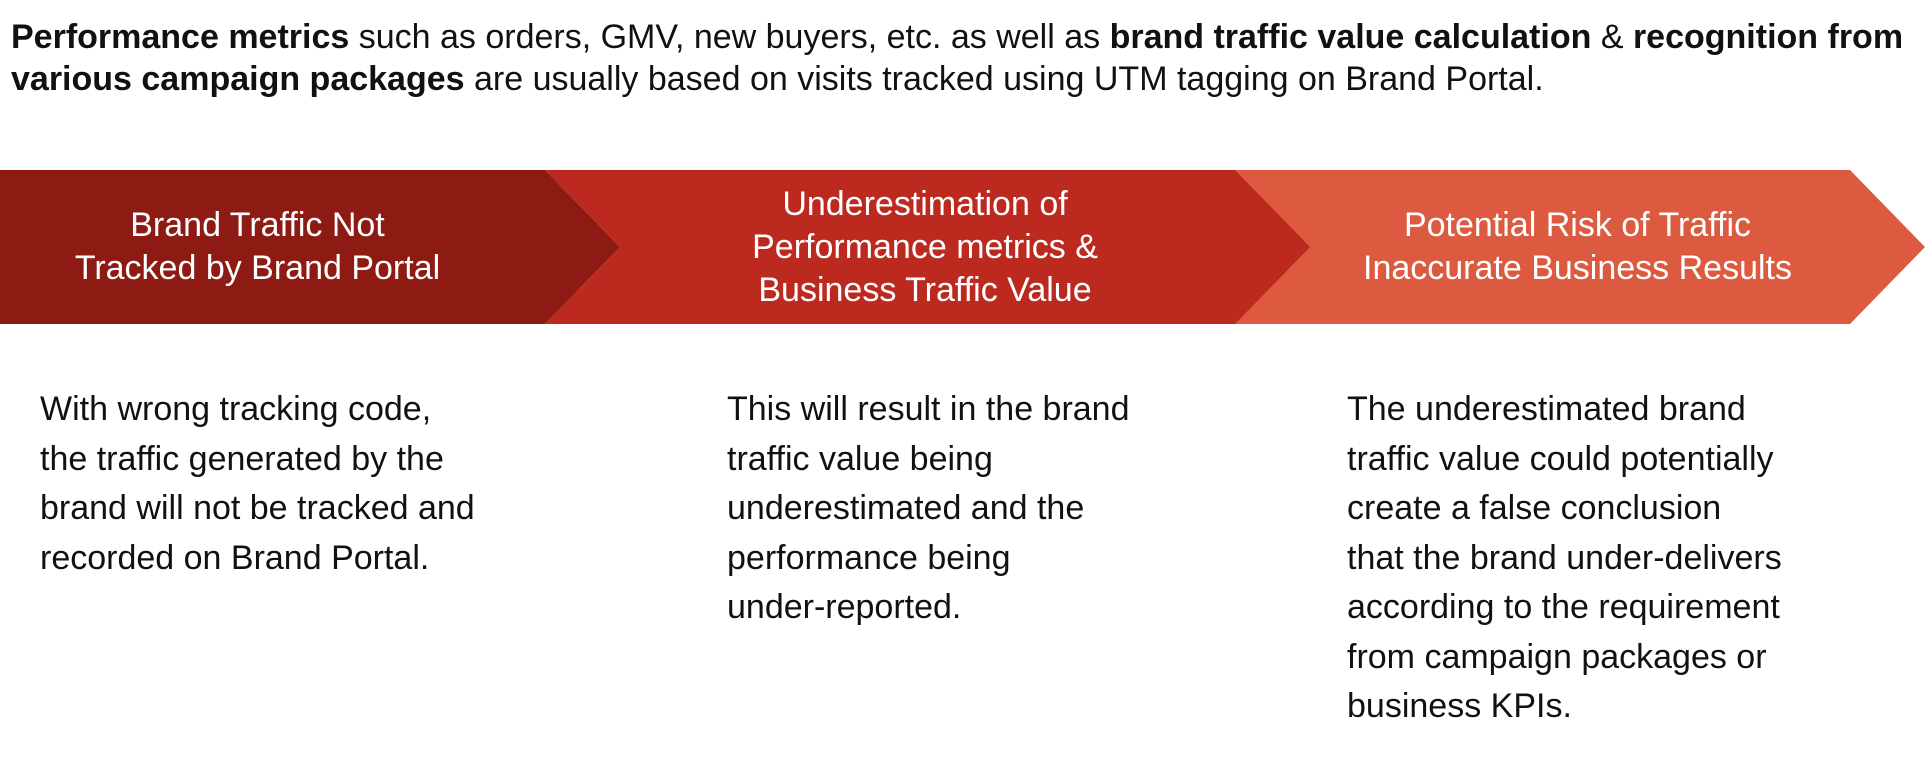 Image resolution: width=1932 pixels, height=780 pixels. I want to click on stage-3-description-line: that the brand under-delivers, so click(1564, 557).